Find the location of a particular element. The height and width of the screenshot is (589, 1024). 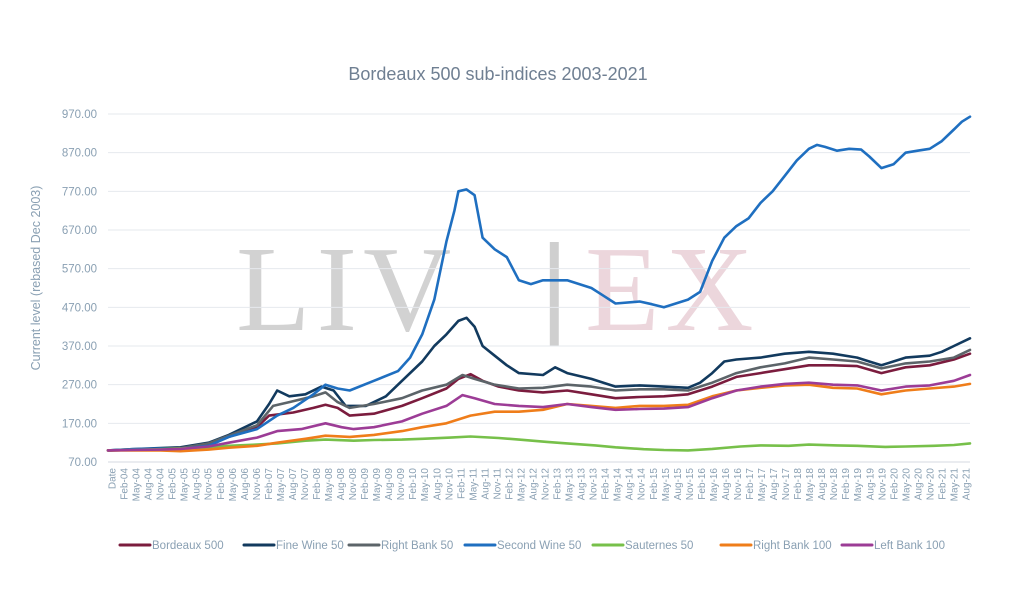

x-tick-label: Nov-19 is located at coordinates (882, 484).